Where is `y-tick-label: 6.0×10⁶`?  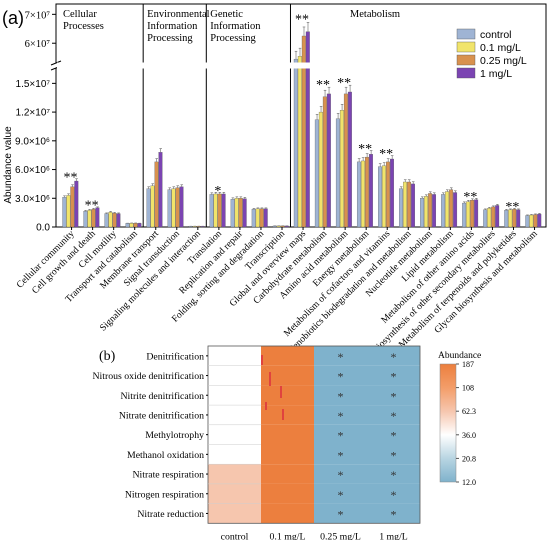
y-tick-label: 6.0×10⁶ is located at coordinates (32, 170).